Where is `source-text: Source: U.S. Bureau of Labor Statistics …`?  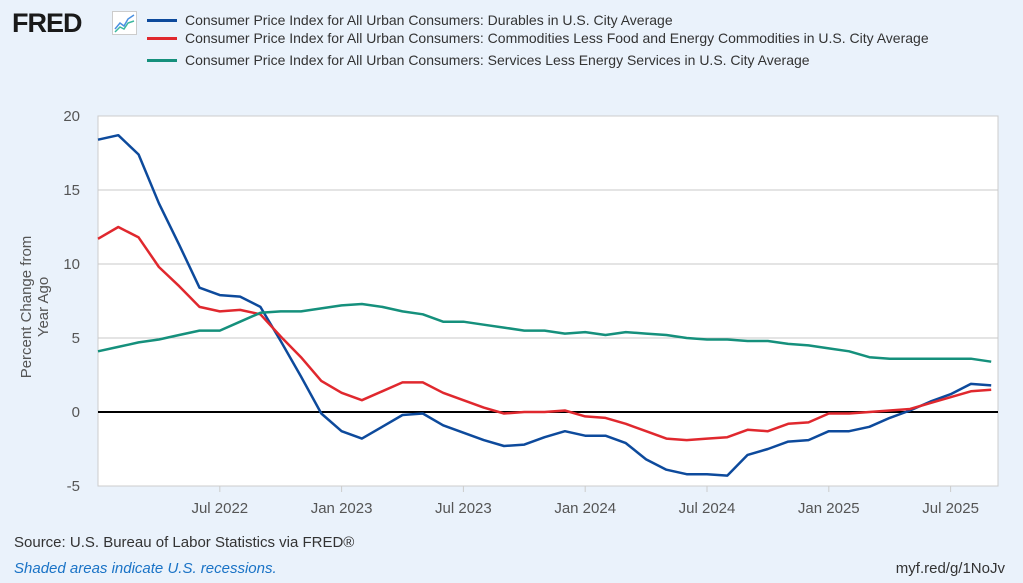
source-text: Source: U.S. Bureau of Labor Statistics … is located at coordinates (184, 542).